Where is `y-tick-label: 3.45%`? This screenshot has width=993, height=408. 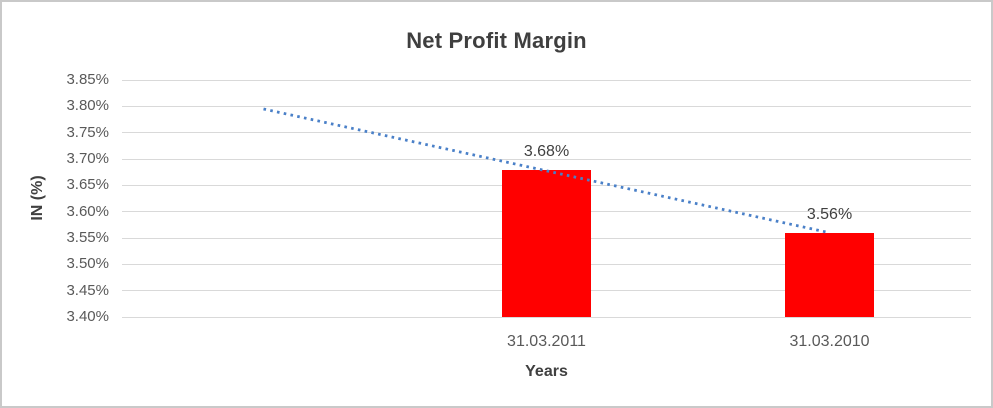
y-tick-label: 3.45% is located at coordinates (87, 290).